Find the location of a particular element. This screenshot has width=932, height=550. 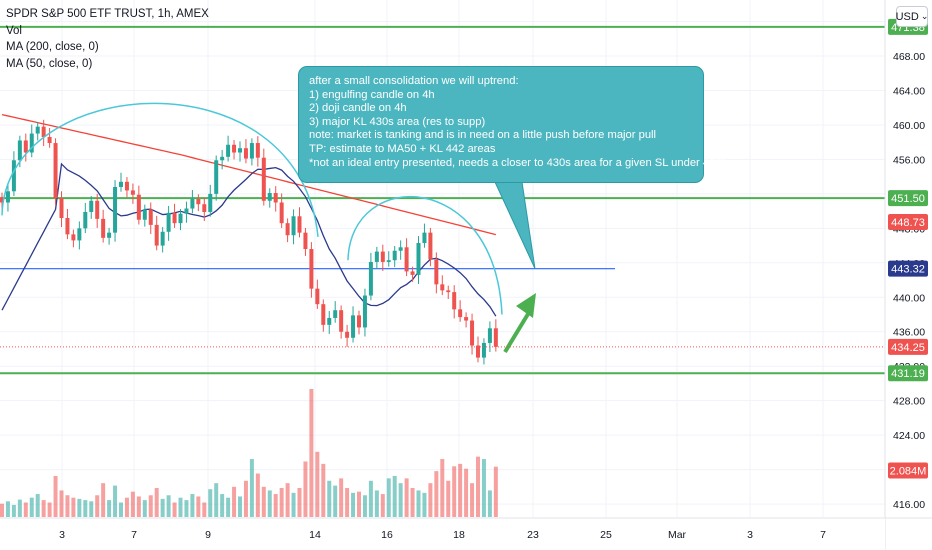

x-tick-label: 3 is located at coordinates (750, 535).